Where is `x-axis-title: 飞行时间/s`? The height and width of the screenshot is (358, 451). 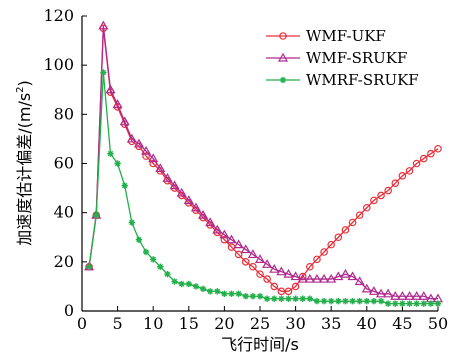
x-axis-title: 飞行时间/s is located at coordinates (260, 344).